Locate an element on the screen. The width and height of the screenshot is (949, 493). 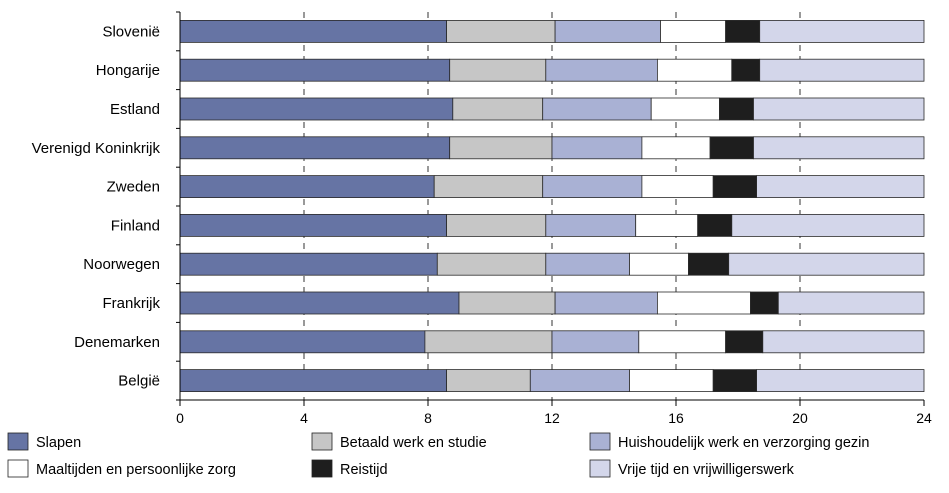
legend-swatch-betaald-werk-en-studie is located at coordinates (322, 441).